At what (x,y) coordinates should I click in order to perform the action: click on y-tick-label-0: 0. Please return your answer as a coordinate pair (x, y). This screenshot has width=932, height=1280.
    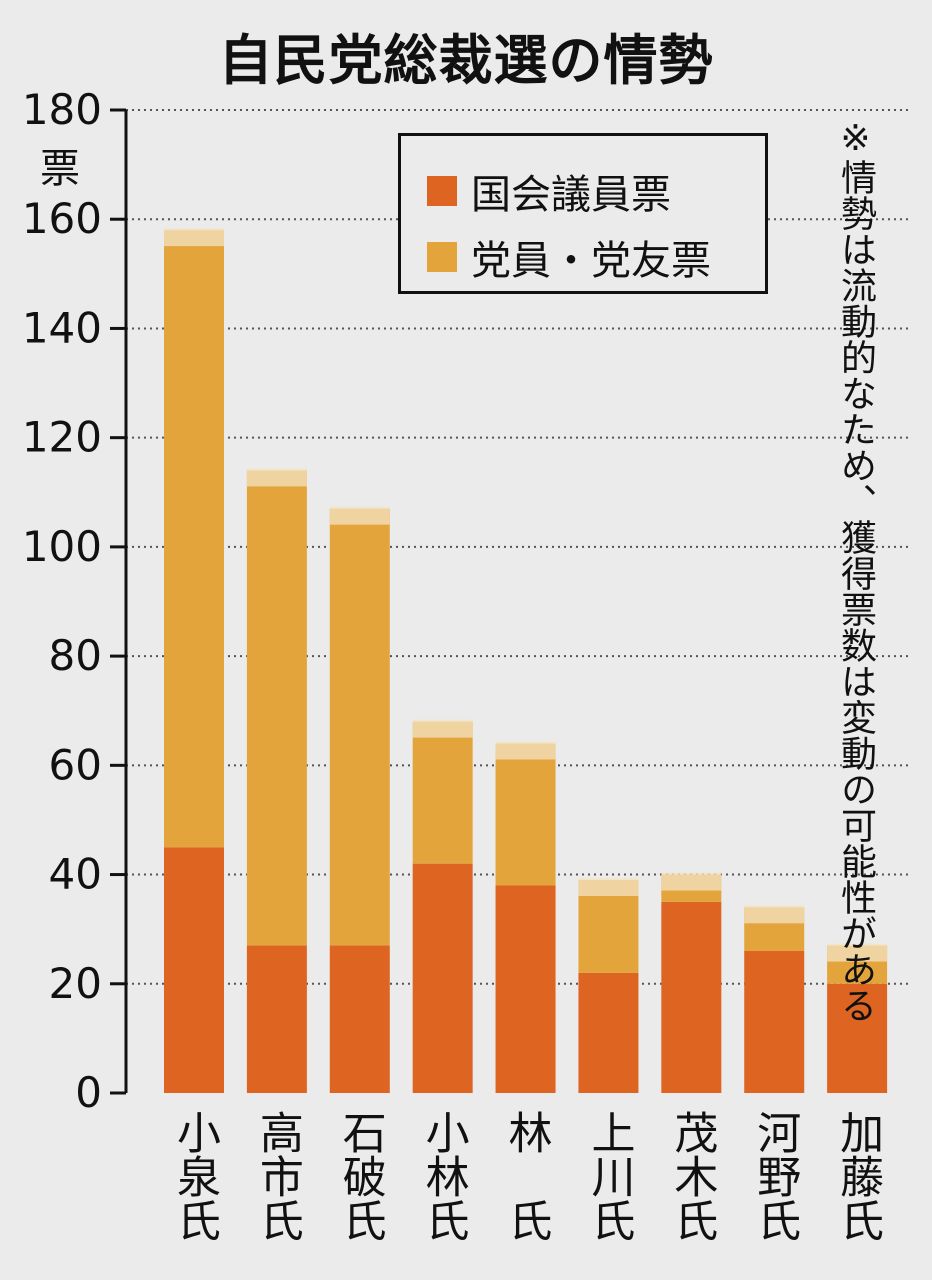
    Looking at the image, I should click on (88, 1092).